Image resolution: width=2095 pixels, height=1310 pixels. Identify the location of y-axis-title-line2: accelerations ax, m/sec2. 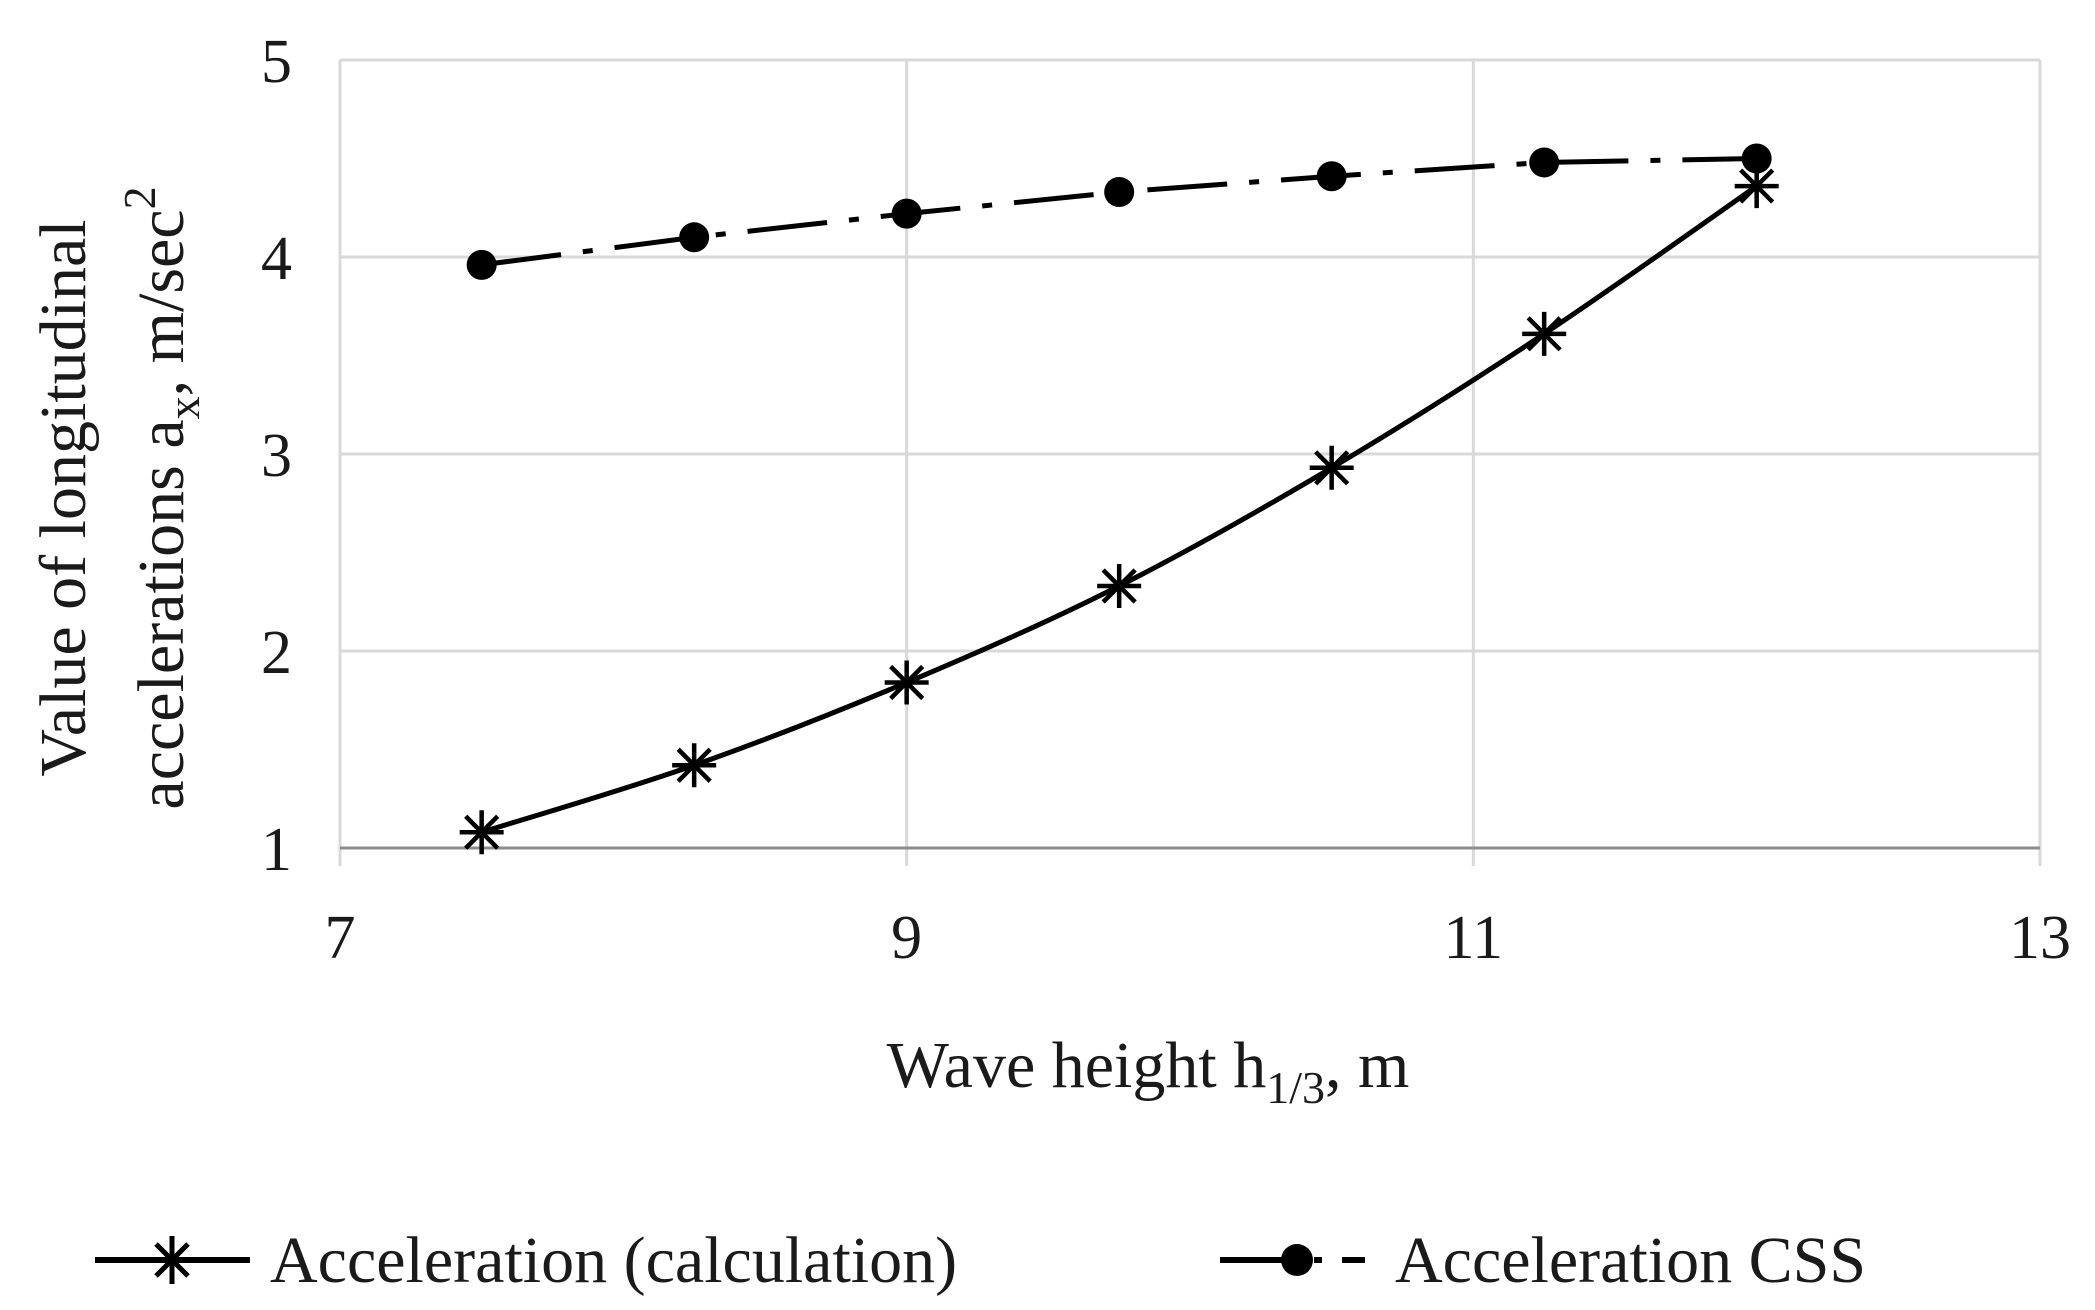
(161, 497).